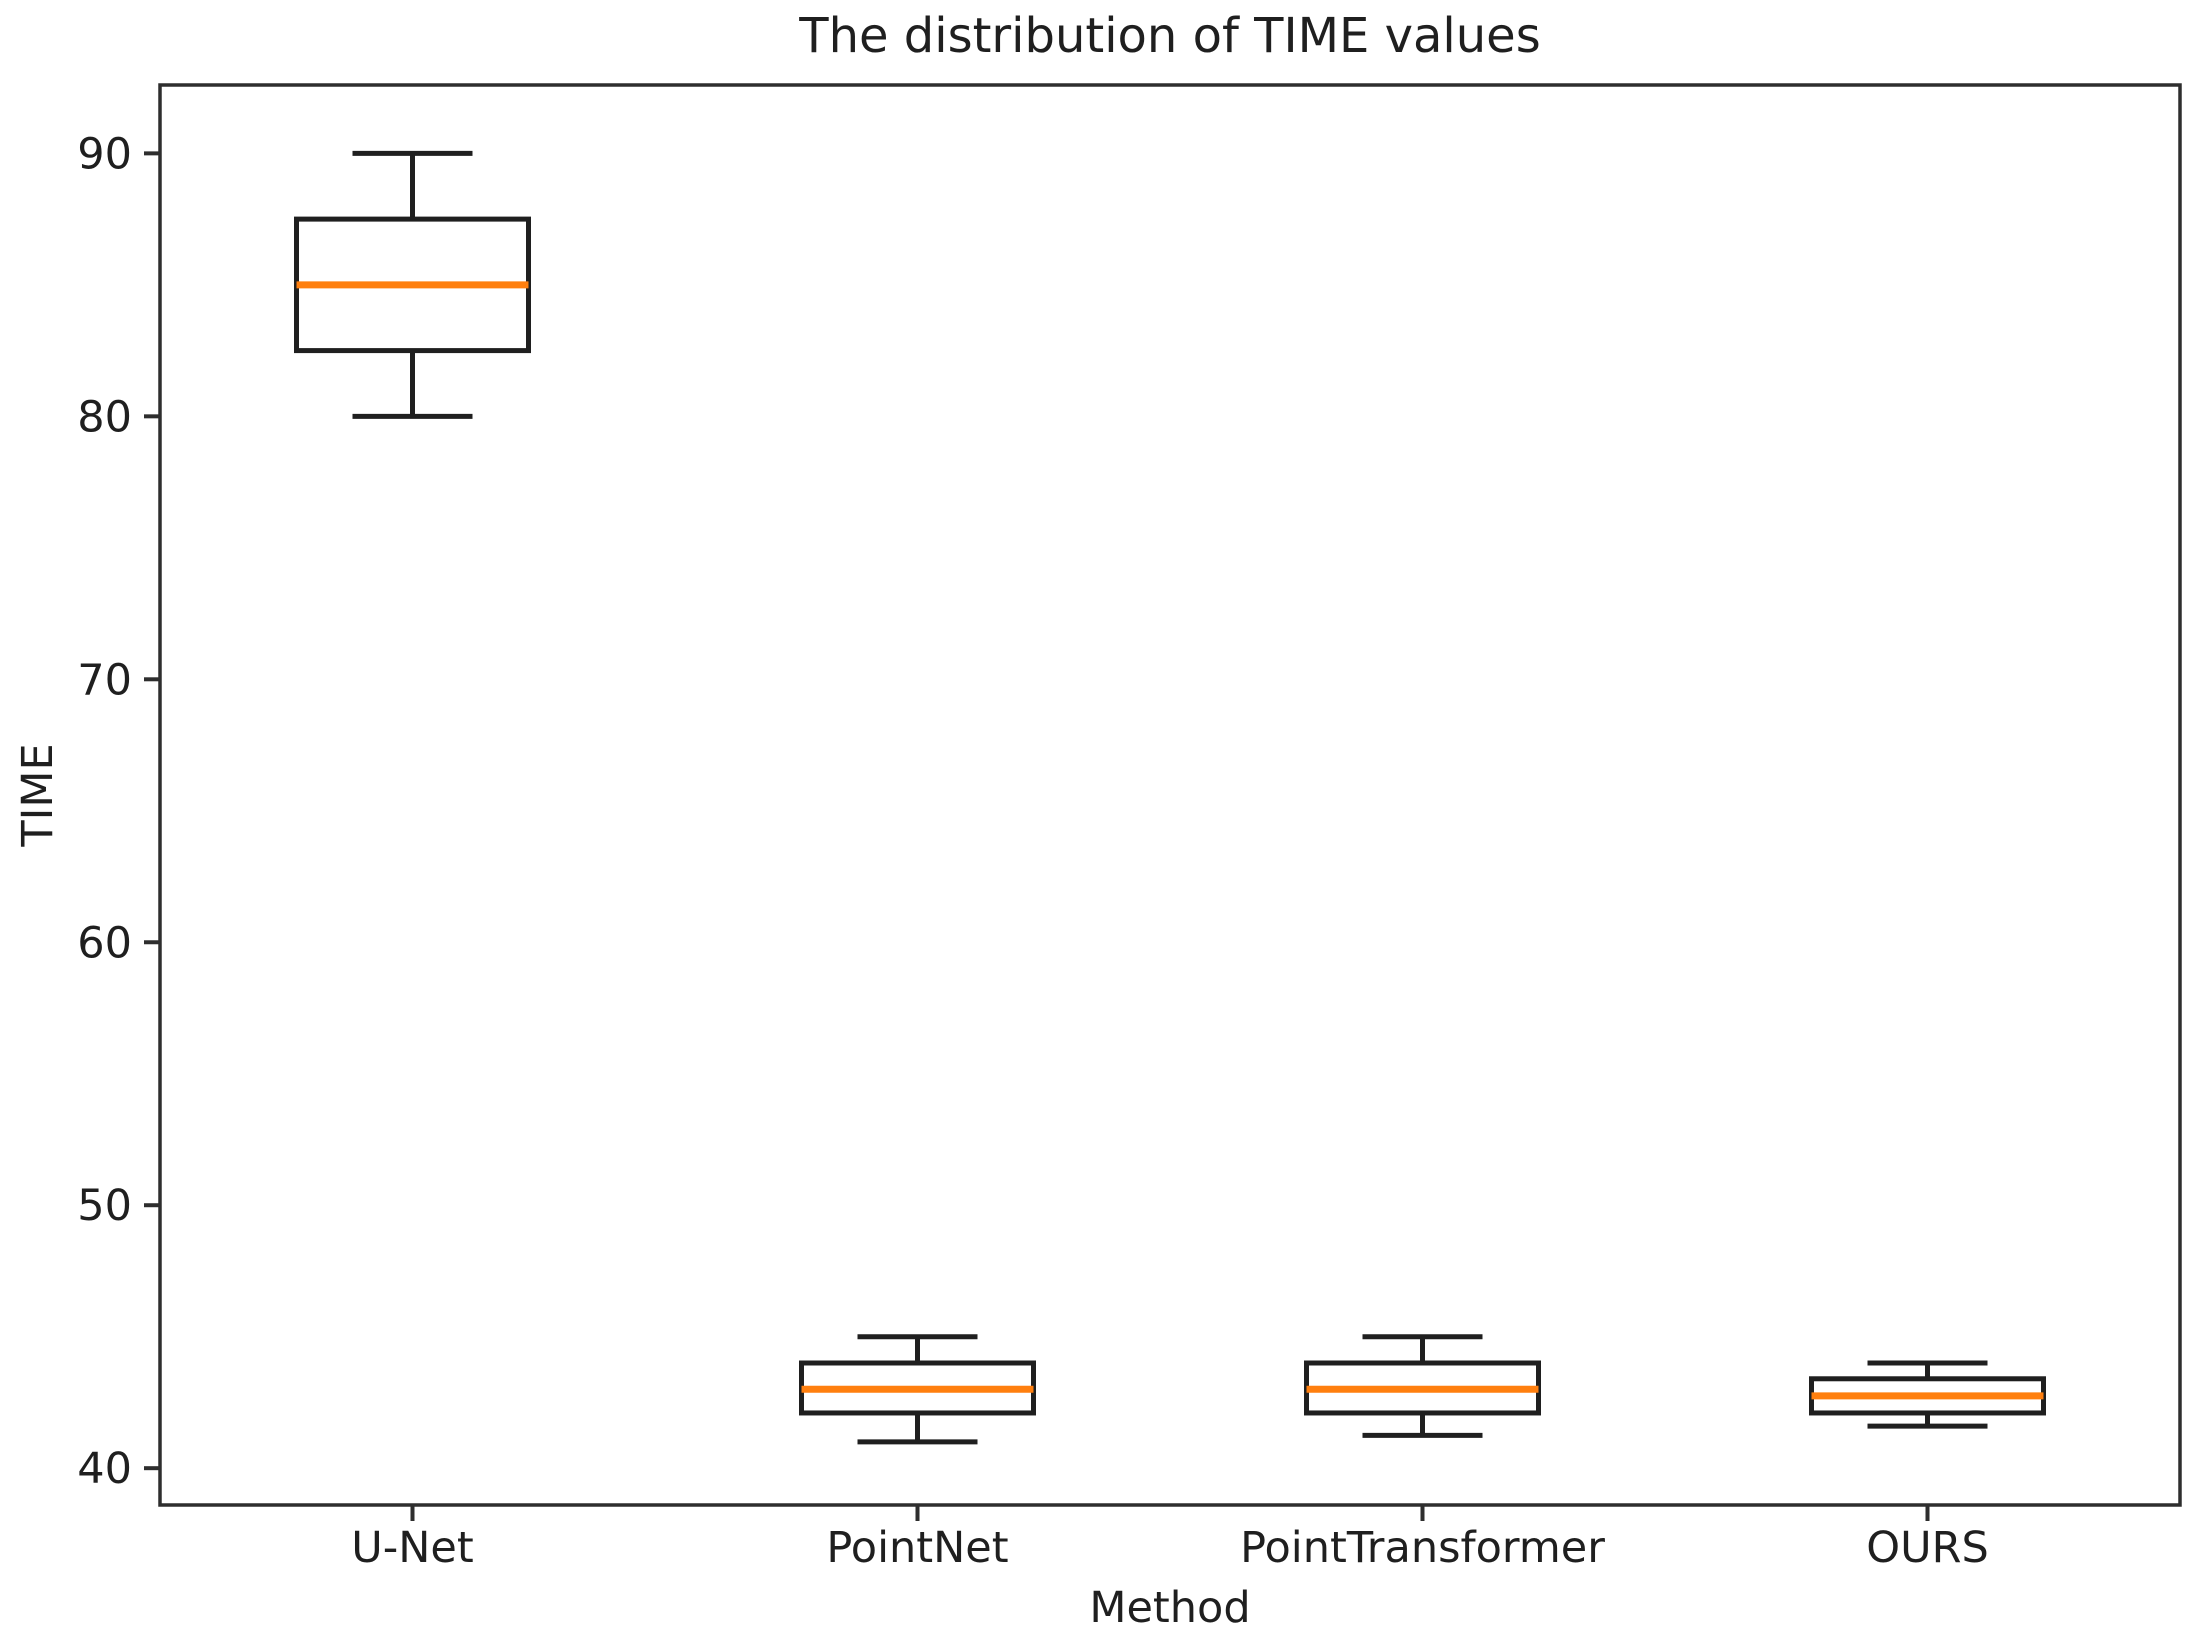  What do you see at coordinates (104, 943) in the screenshot?
I see `y-tick-label: 60` at bounding box center [104, 943].